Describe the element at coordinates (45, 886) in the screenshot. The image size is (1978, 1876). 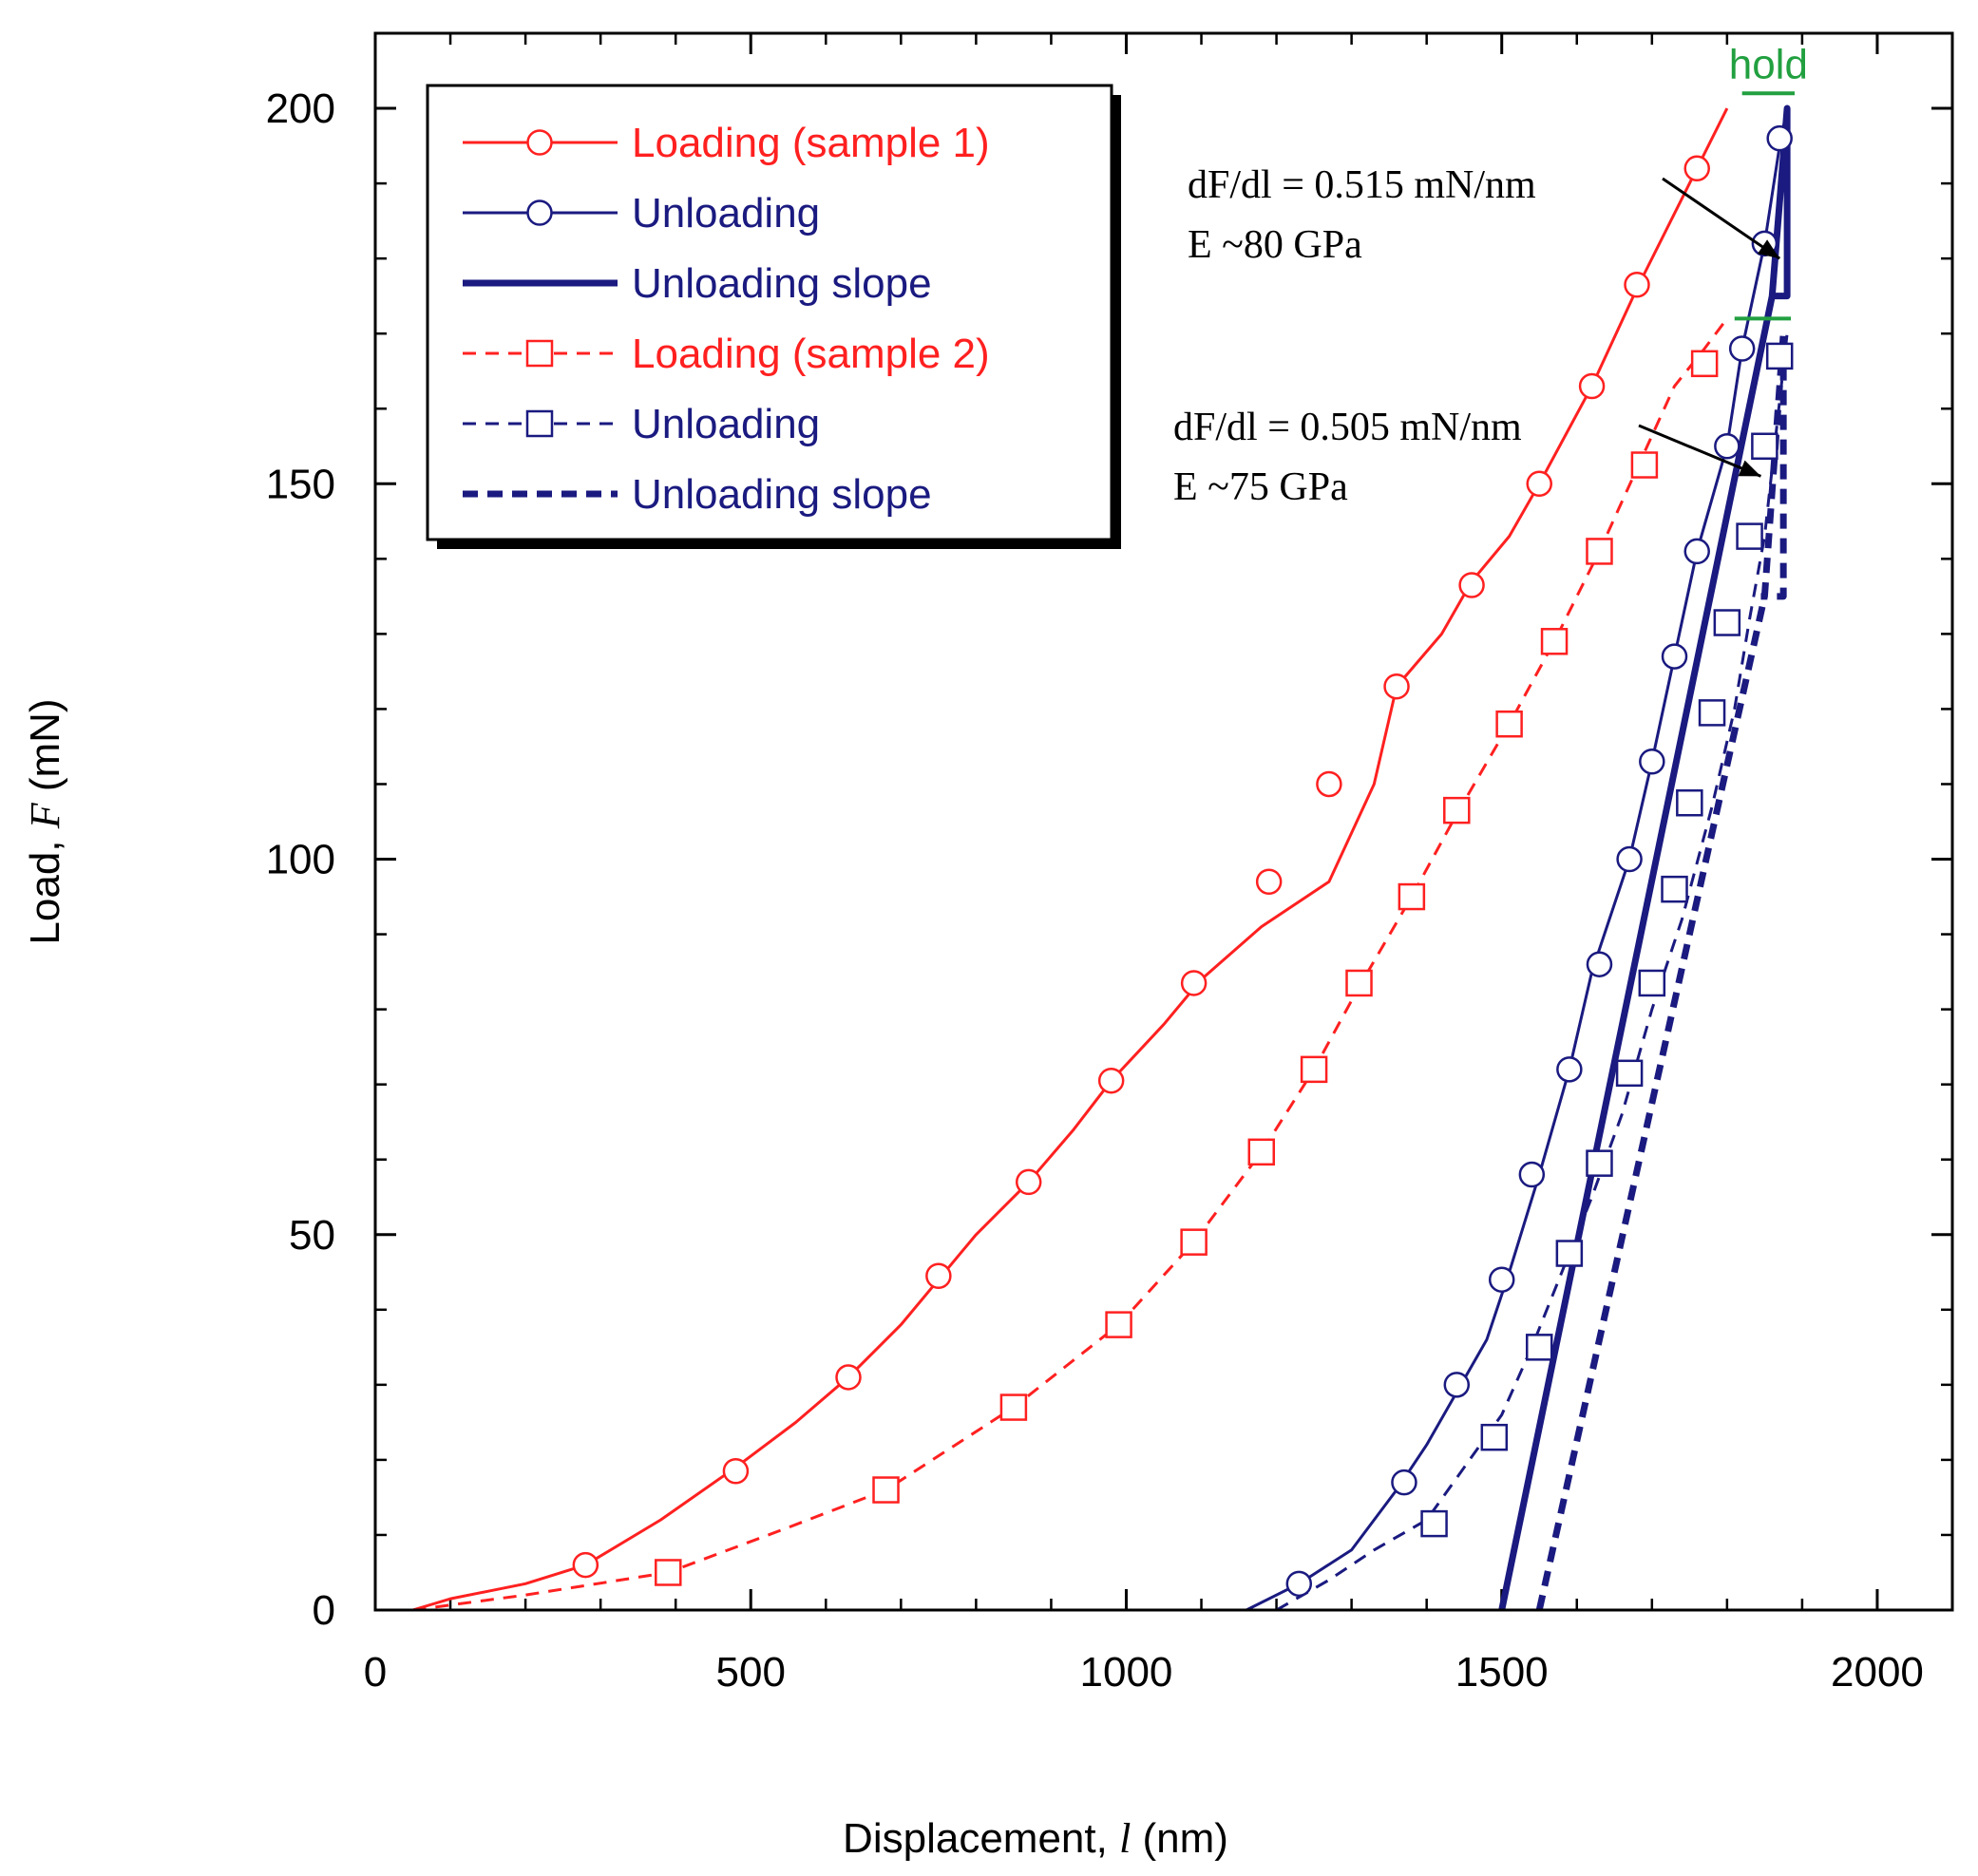
I see `y-axis-label-a: Load,` at that location.